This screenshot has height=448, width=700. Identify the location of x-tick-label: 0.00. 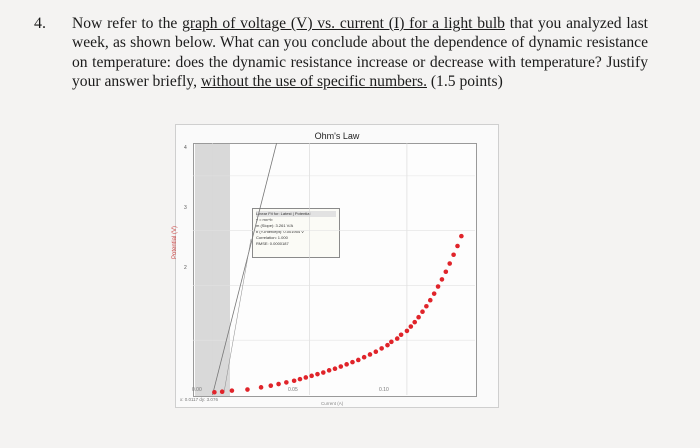
(197, 390).